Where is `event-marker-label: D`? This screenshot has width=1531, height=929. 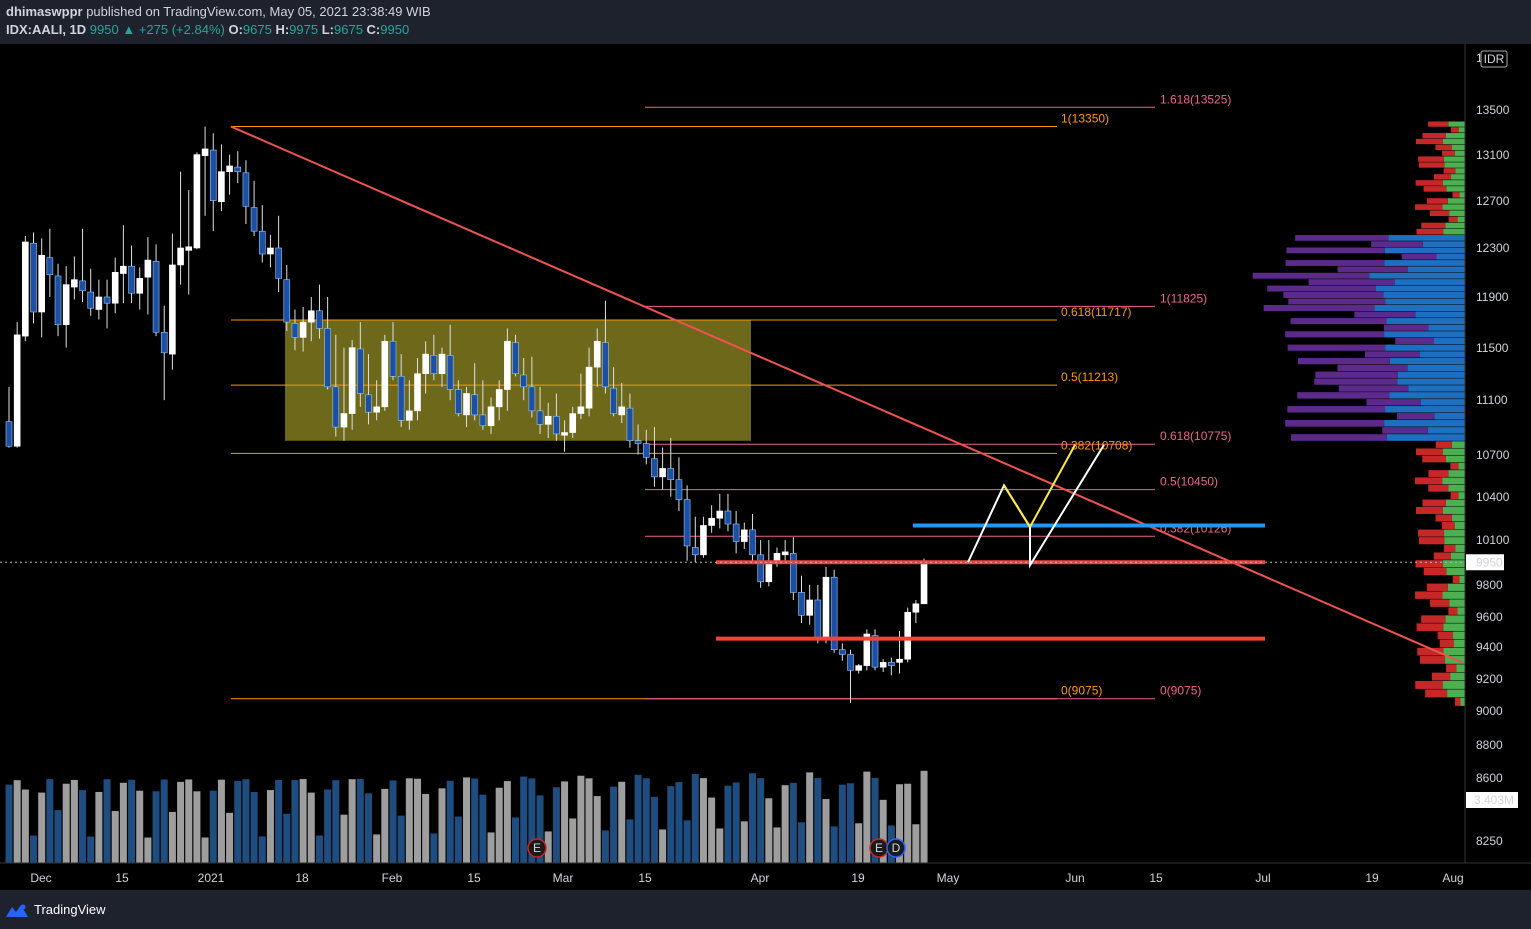
event-marker-label: D is located at coordinates (896, 848).